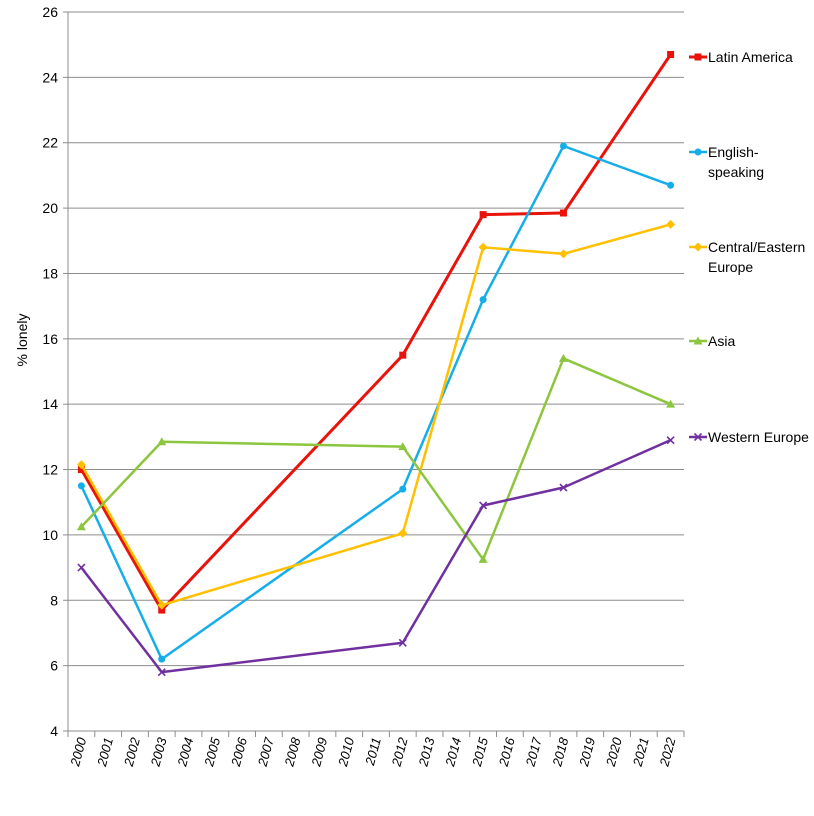 The width and height of the screenshot is (814, 816). Describe the element at coordinates (736, 162) in the screenshot. I see `legend-label: English-speaking` at that location.